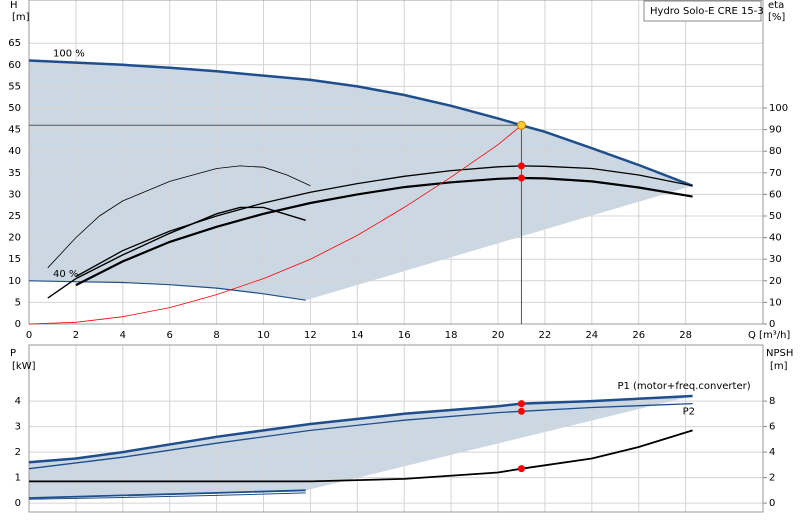 This screenshot has height=520, width=800. I want to click on y-tick-label: 50, so click(14, 108).